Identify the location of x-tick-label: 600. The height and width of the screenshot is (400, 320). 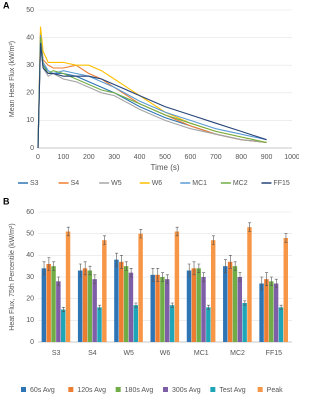
(191, 157).